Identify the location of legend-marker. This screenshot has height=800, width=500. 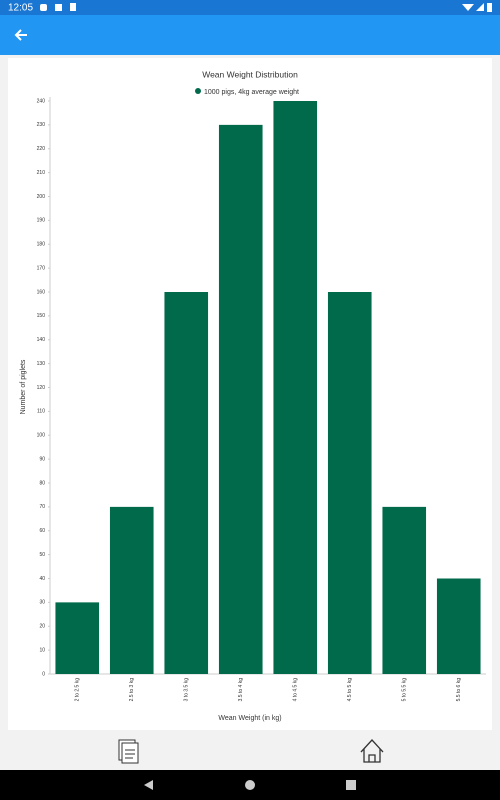
(198, 91).